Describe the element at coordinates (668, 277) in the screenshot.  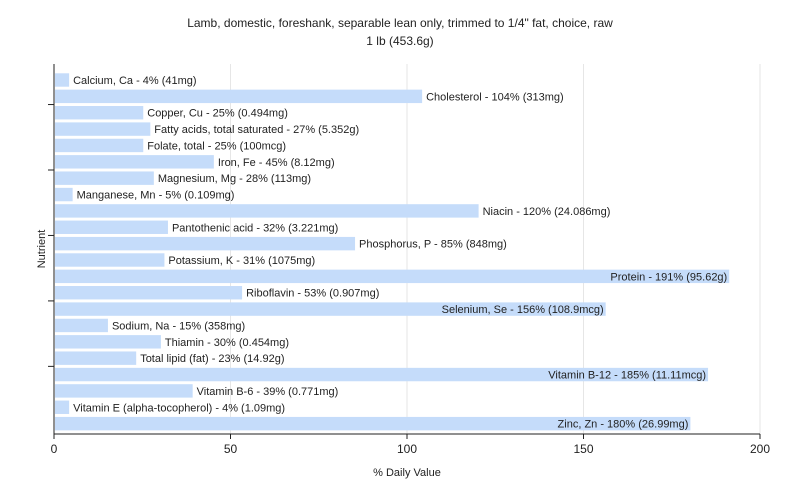
I see `bar-label: Protein - 191% (95.62g)` at that location.